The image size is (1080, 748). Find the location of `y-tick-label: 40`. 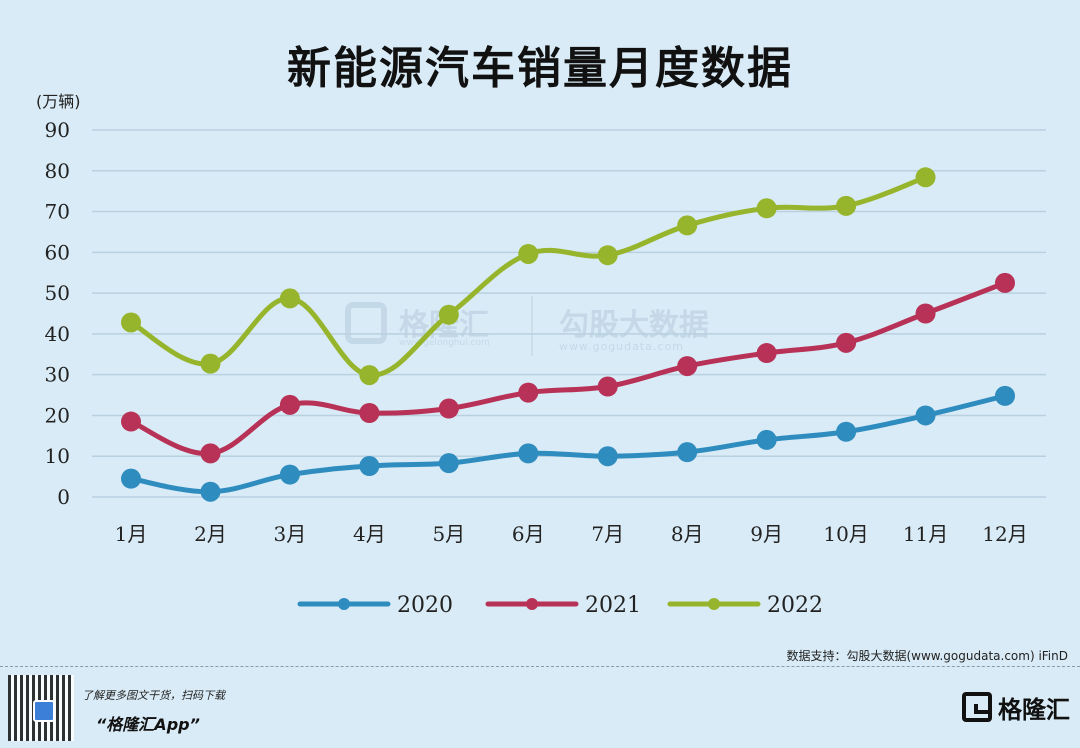

y-tick-label: 40 is located at coordinates (57, 334).